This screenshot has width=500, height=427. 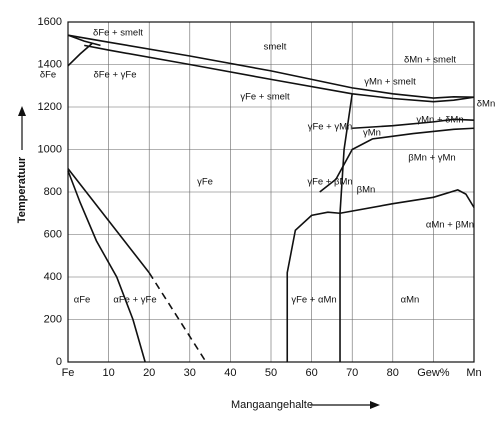 What do you see at coordinates (450, 225) in the screenshot?
I see `region-label: αMn + βMn` at bounding box center [450, 225].